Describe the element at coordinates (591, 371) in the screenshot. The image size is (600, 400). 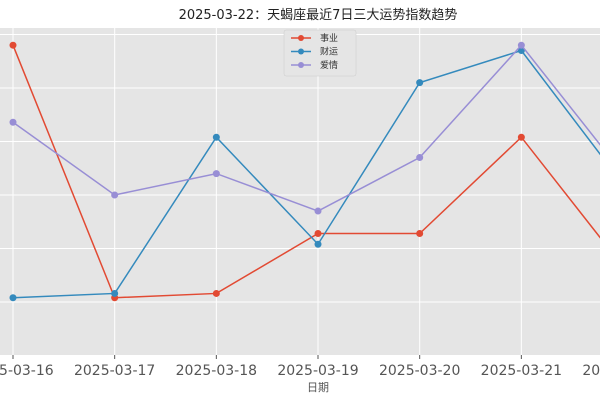
I see `x-tick-label: 2025-03-22` at that location.